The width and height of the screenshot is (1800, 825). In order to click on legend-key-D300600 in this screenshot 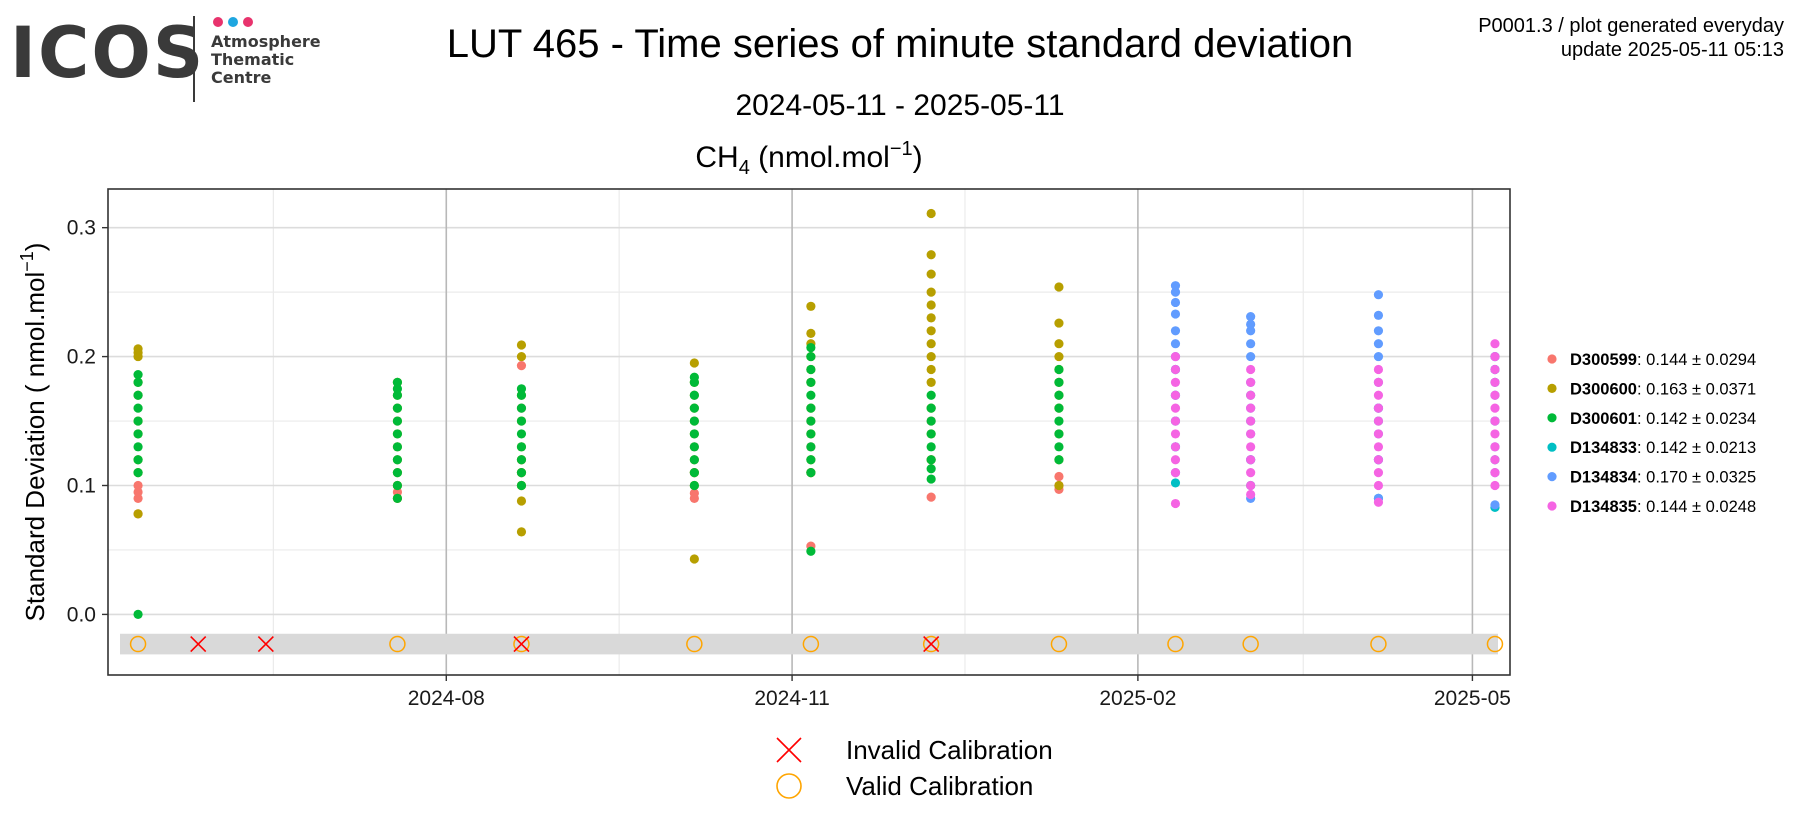, I will do `click(1552, 388)`.